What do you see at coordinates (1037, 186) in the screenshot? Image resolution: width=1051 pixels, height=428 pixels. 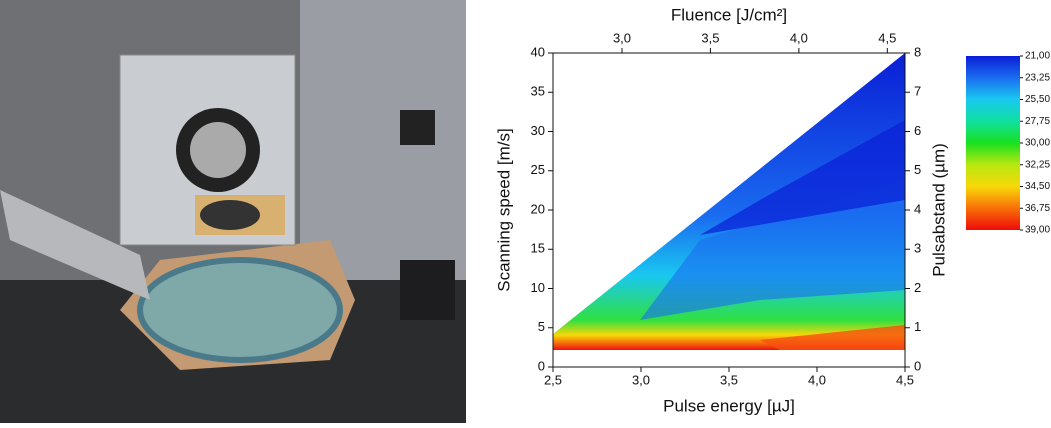 I see `colorbar-tick-label: 34,50` at bounding box center [1037, 186].